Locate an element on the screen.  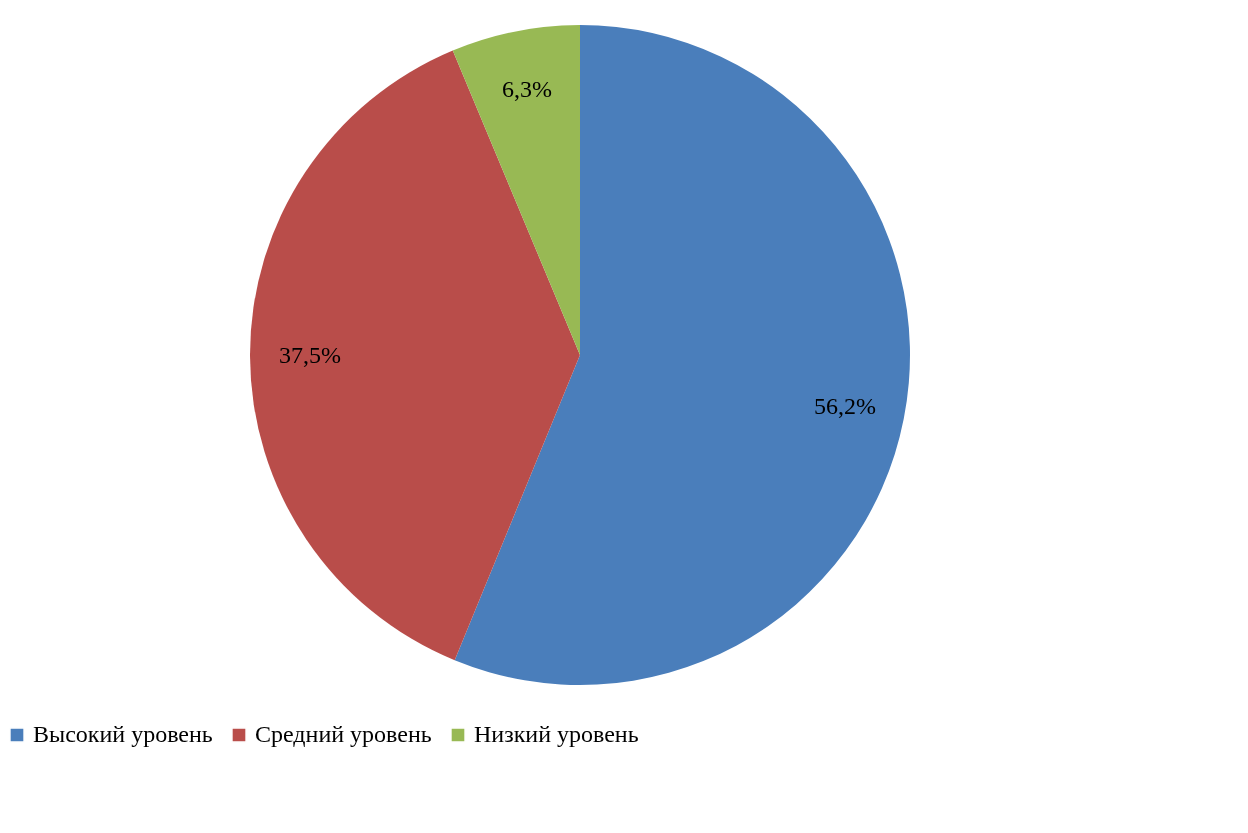
legend-label: Средний уровень is located at coordinates (343, 734).